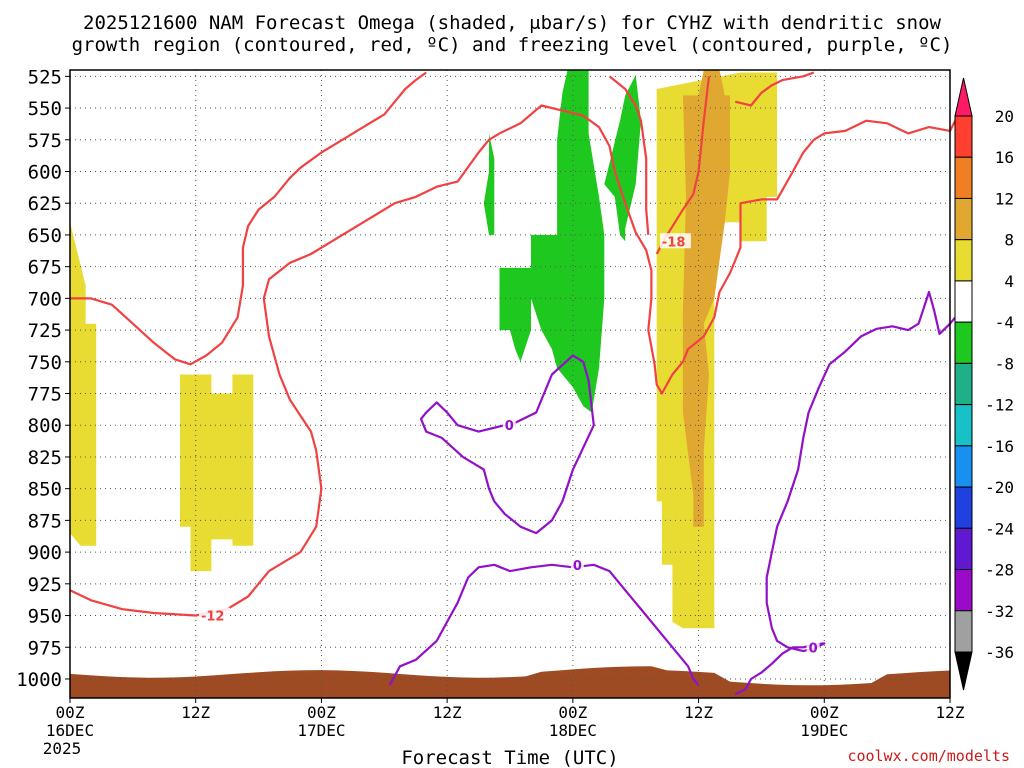 This screenshot has width=1024, height=768. Describe the element at coordinates (45, 395) in the screenshot. I see `y-tick-label-775: 775` at that location.